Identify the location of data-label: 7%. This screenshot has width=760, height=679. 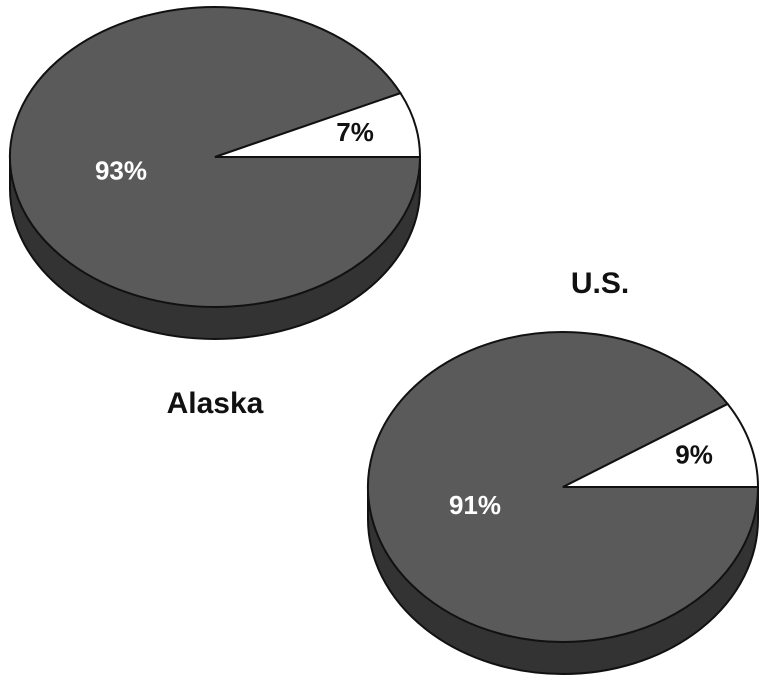
(355, 132).